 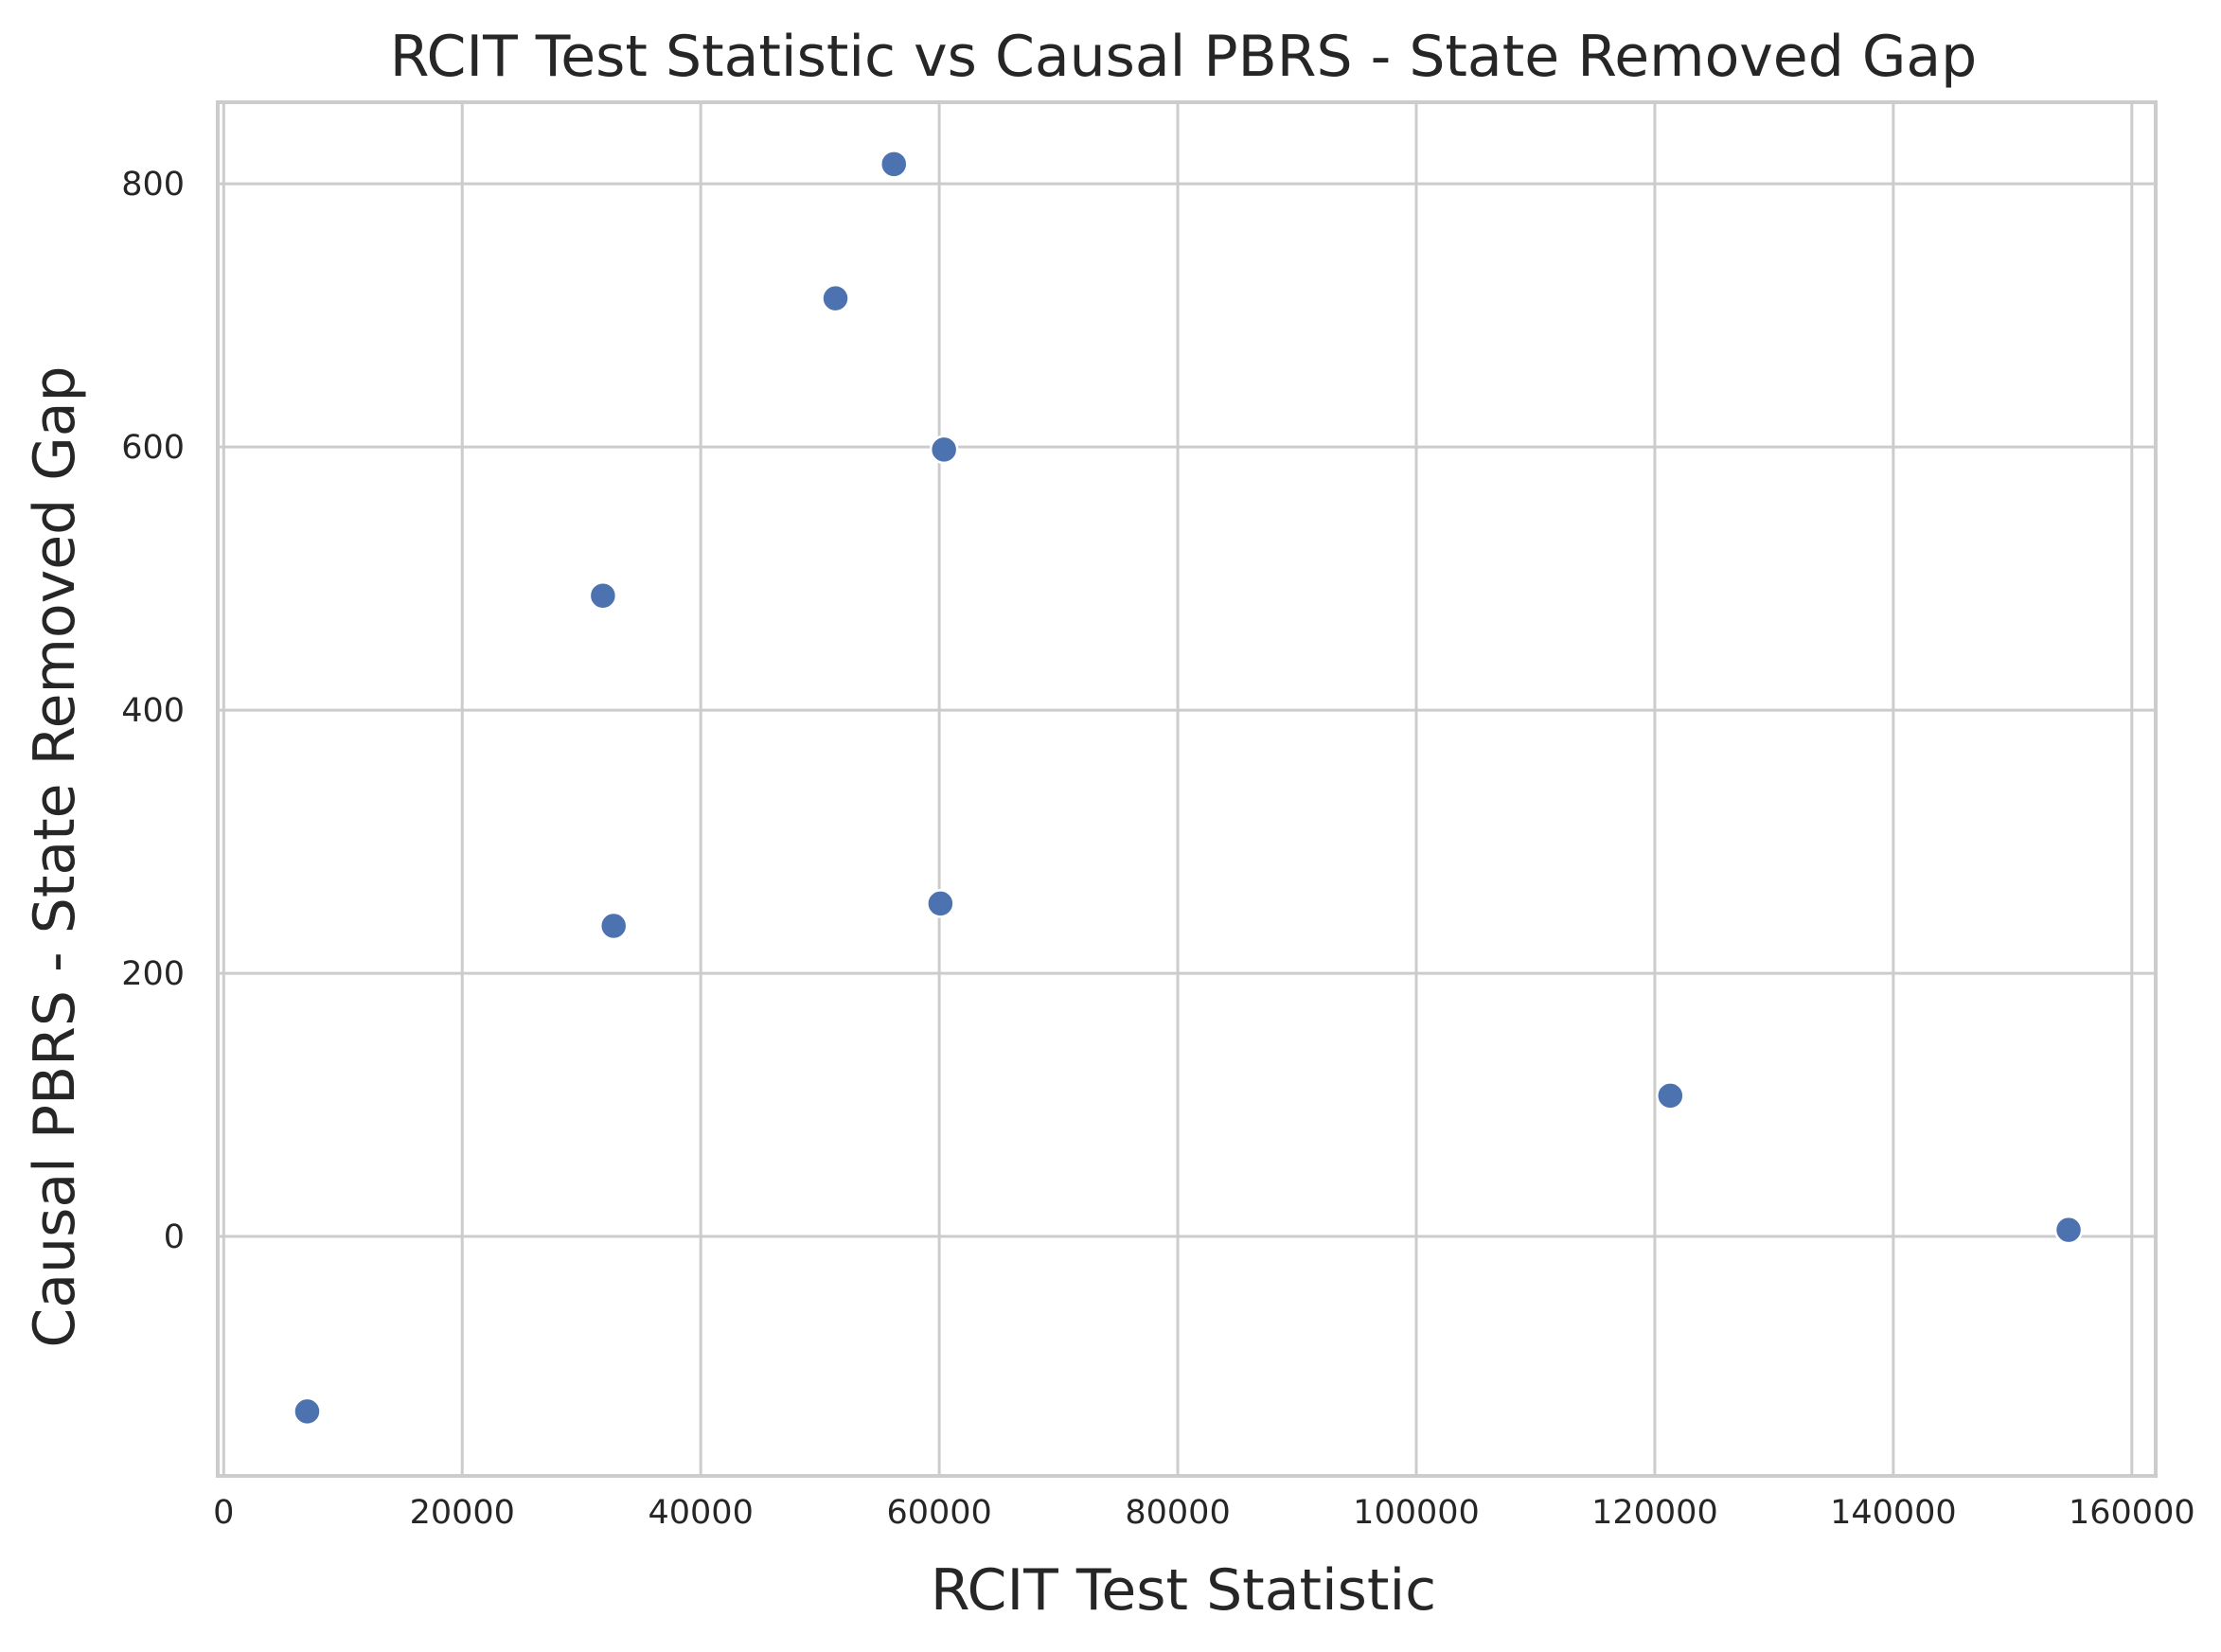 What do you see at coordinates (1416, 1513) in the screenshot?
I see `x-tick-label: 100000` at bounding box center [1416, 1513].